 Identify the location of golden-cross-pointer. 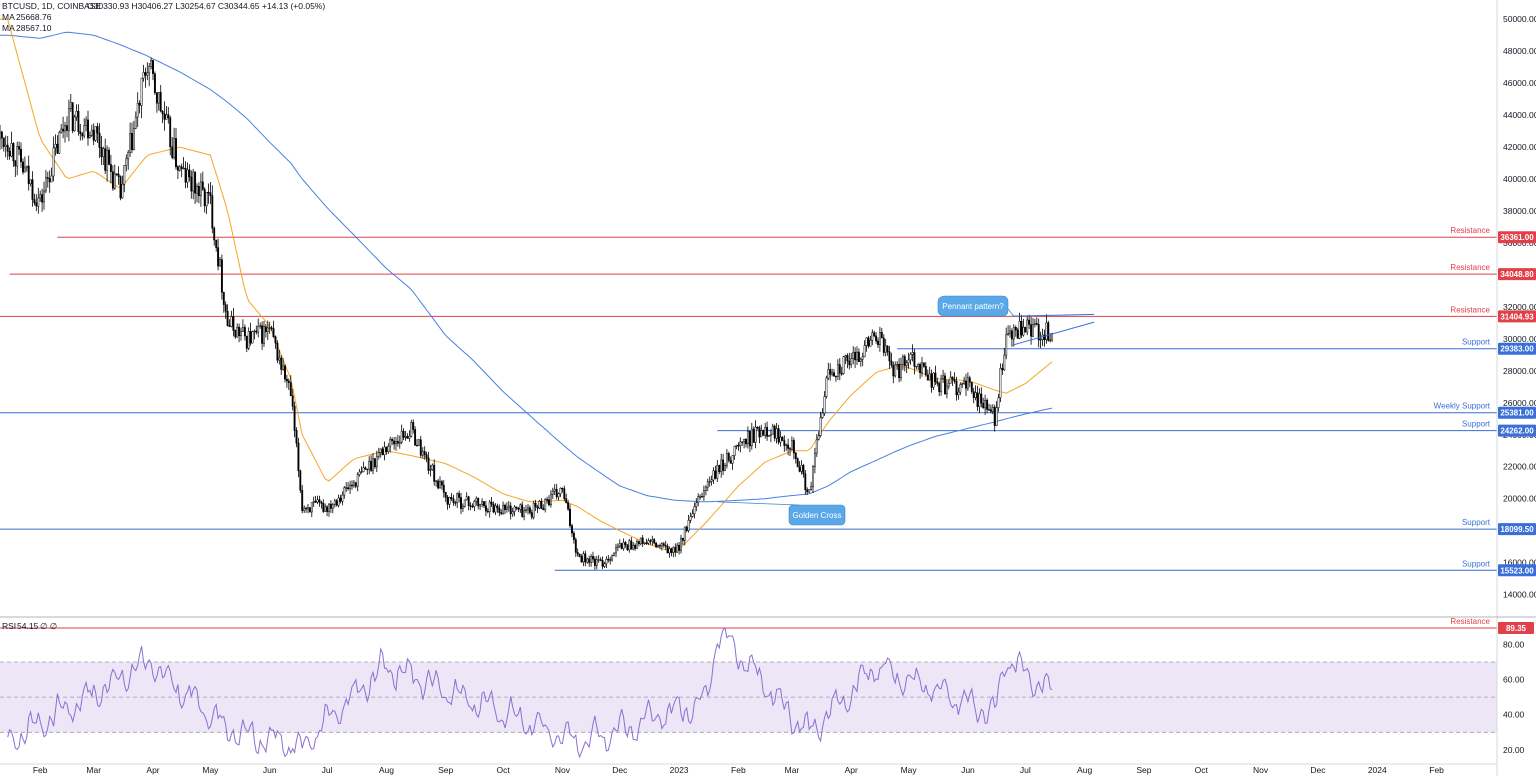
(758, 503).